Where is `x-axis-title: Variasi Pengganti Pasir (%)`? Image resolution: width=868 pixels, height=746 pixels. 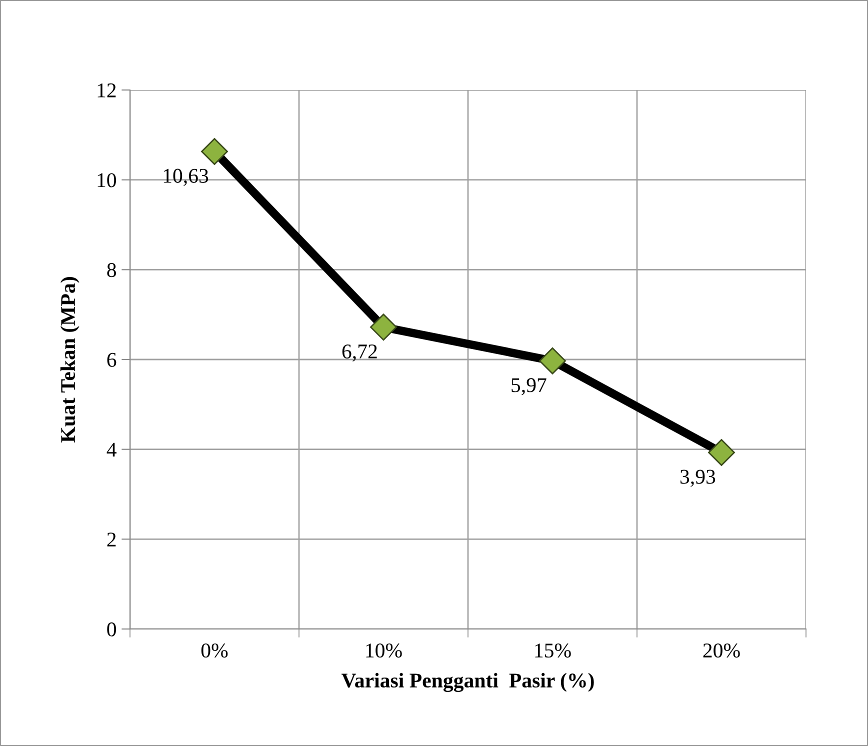
x-axis-title: Variasi Pengganti Pasir (%) is located at coordinates (467, 682).